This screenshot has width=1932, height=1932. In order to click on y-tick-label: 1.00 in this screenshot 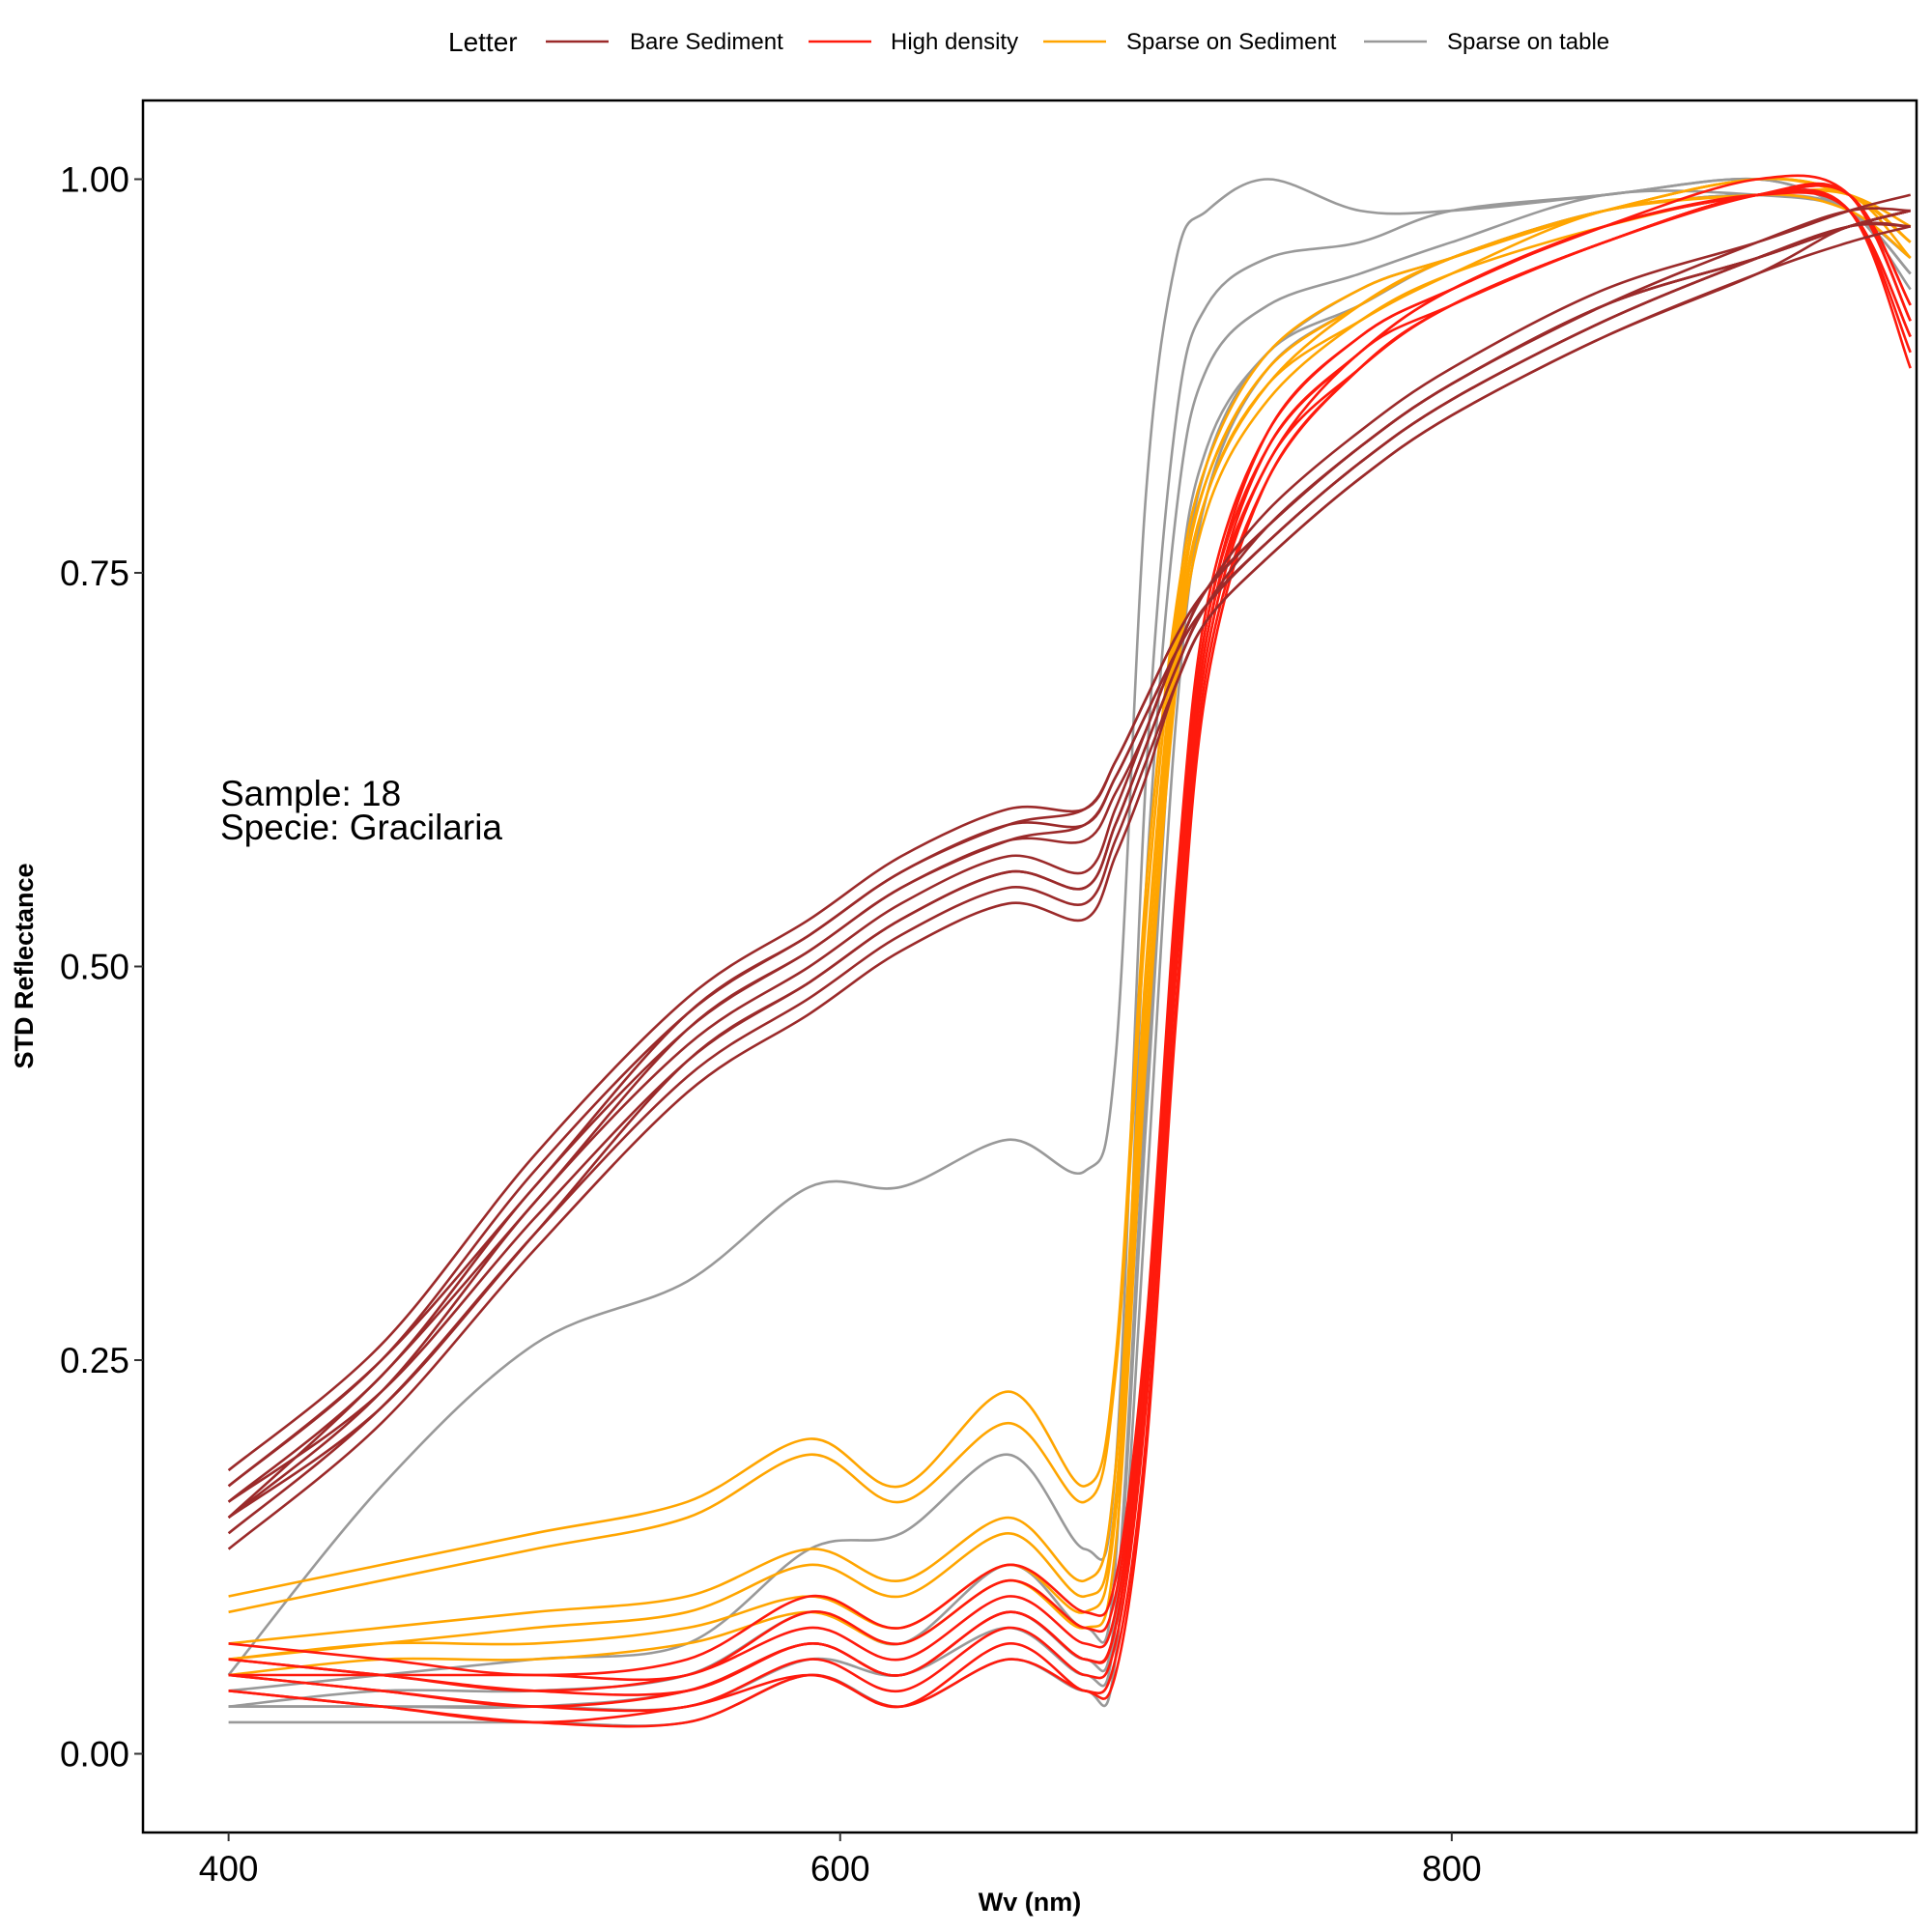, I will do `click(94, 180)`.